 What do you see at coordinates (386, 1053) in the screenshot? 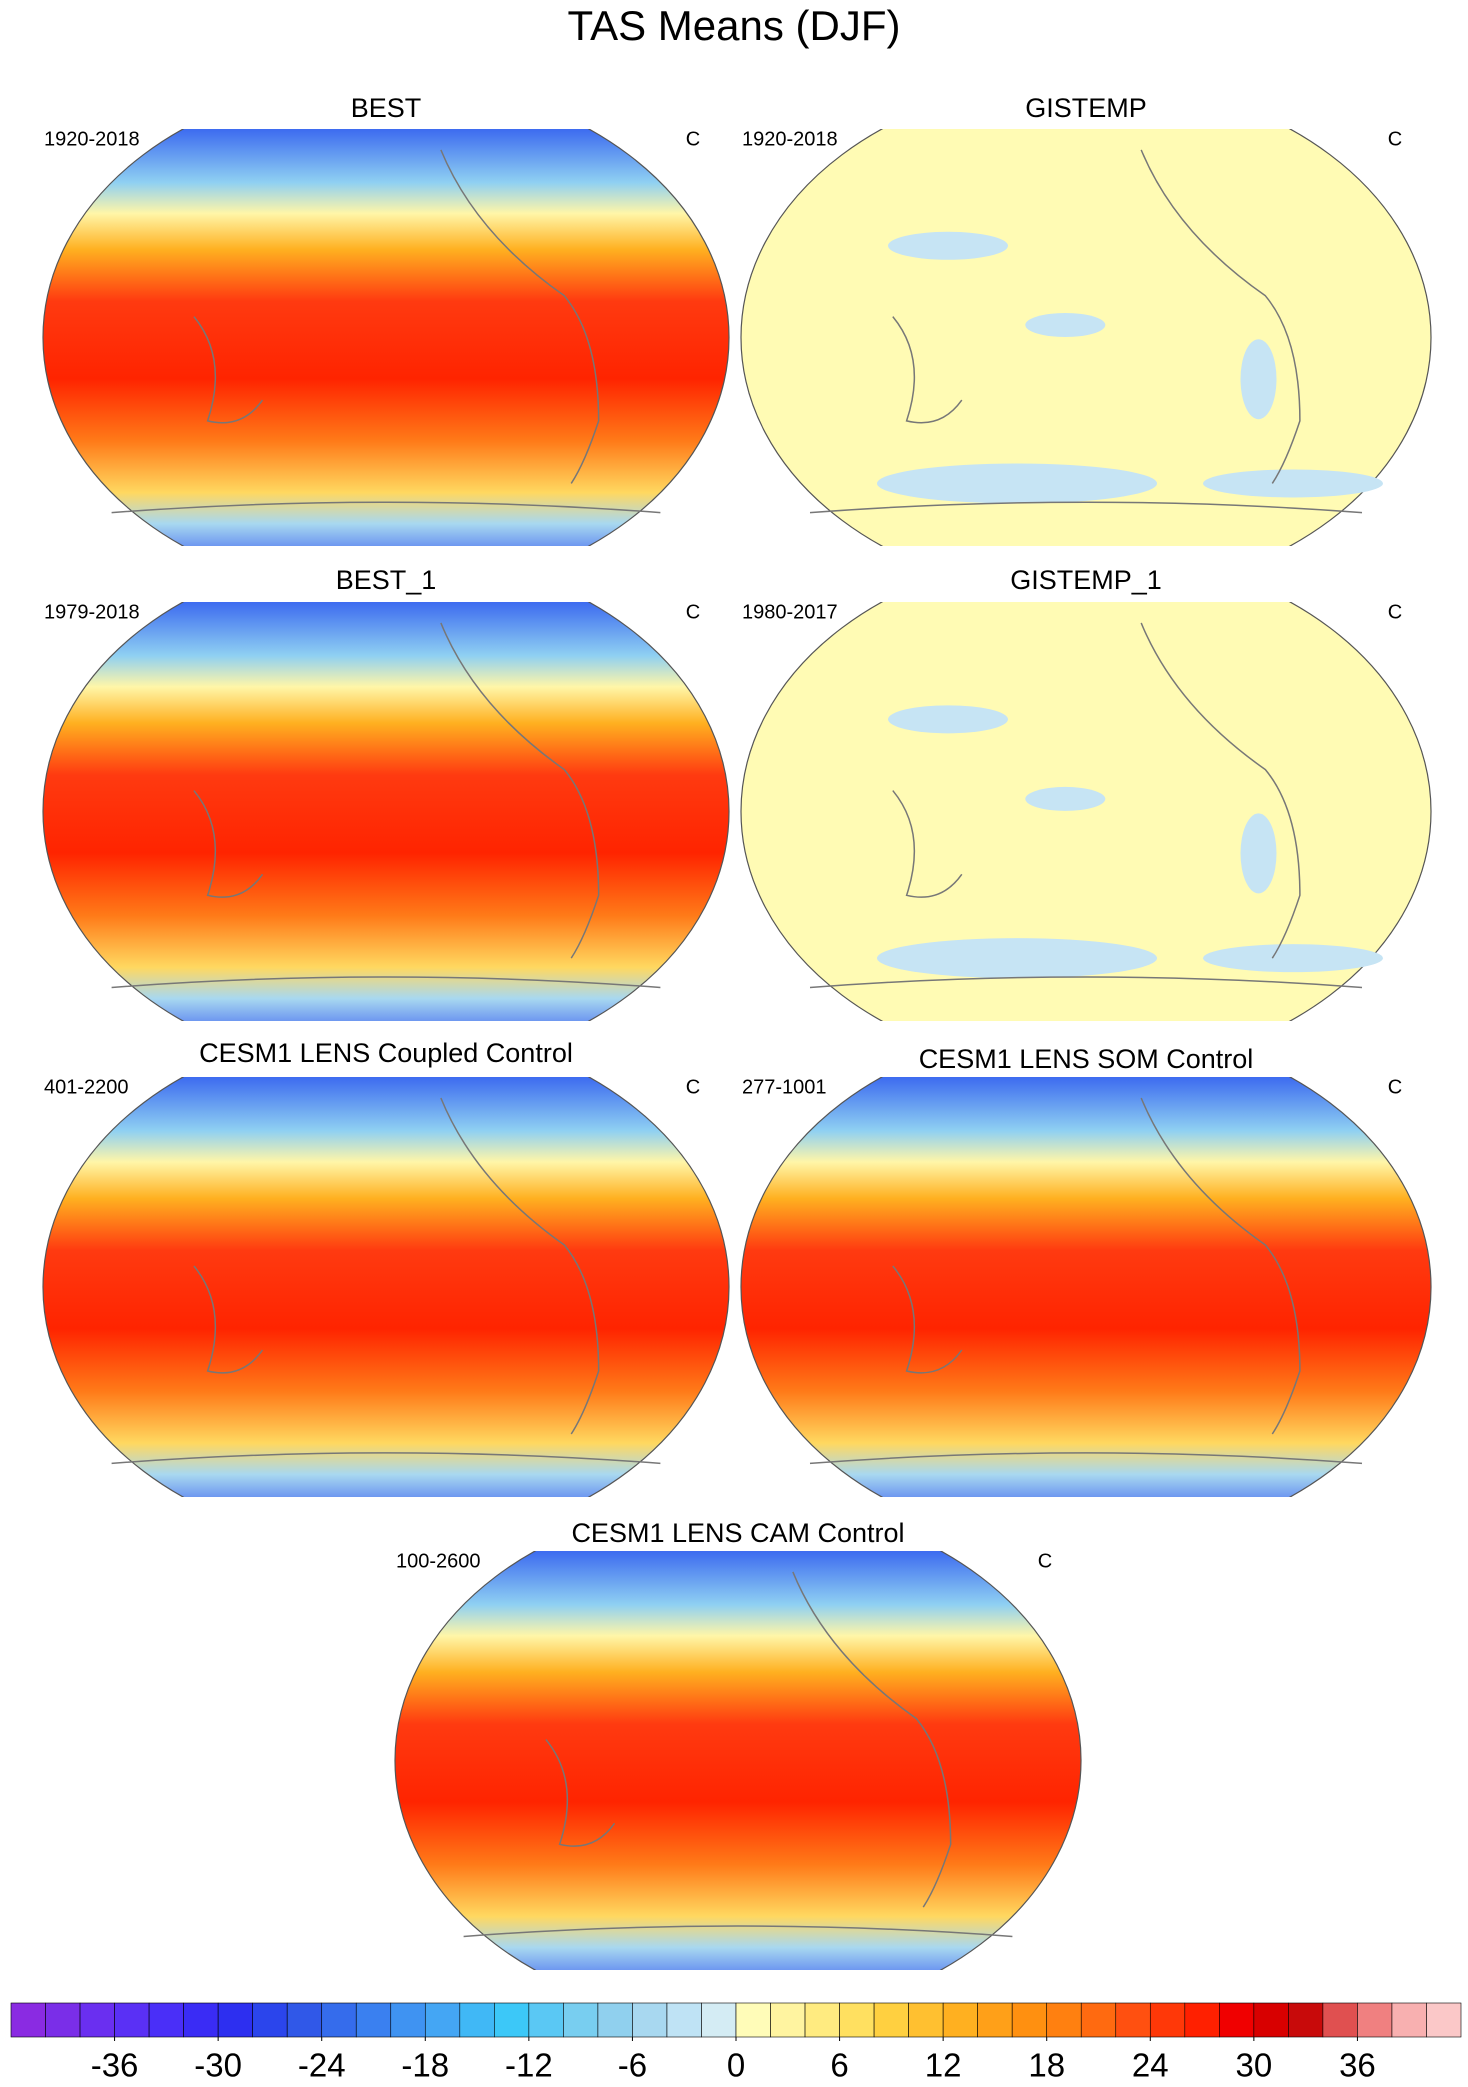
I see `panel-title: CESM1 LENS Coupled Control` at bounding box center [386, 1053].